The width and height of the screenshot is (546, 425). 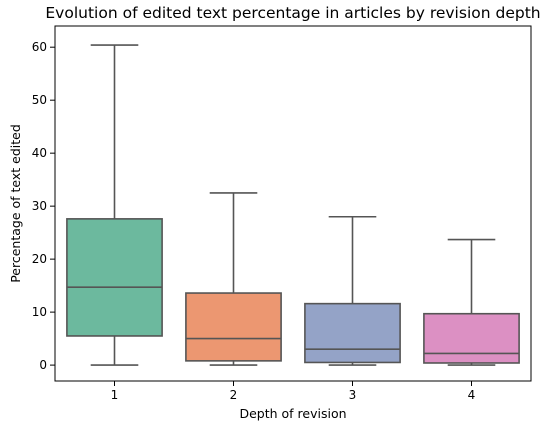 What do you see at coordinates (39, 153) in the screenshot?
I see `y-tick-label: 40` at bounding box center [39, 153].